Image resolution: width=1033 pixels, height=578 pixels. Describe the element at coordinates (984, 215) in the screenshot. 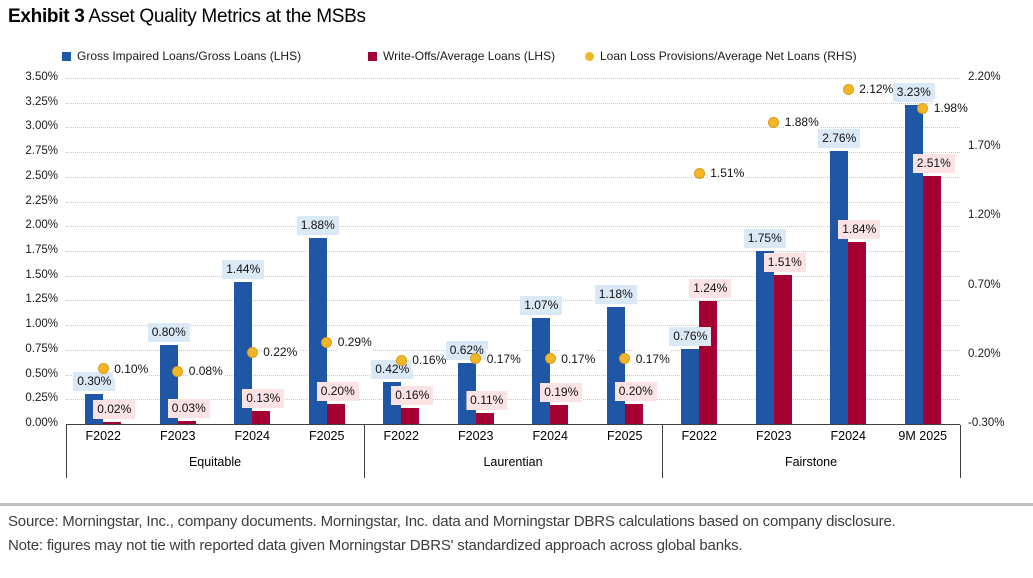

I see `right-axis-tick-label: 1.20%` at that location.